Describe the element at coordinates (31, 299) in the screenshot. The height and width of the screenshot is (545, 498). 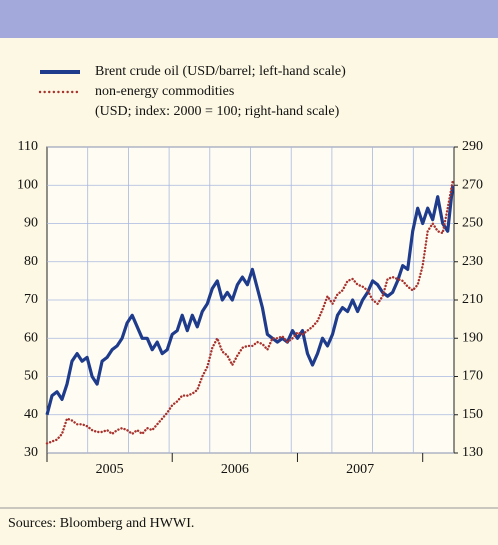
I see `y-tick-label: 70` at that location.